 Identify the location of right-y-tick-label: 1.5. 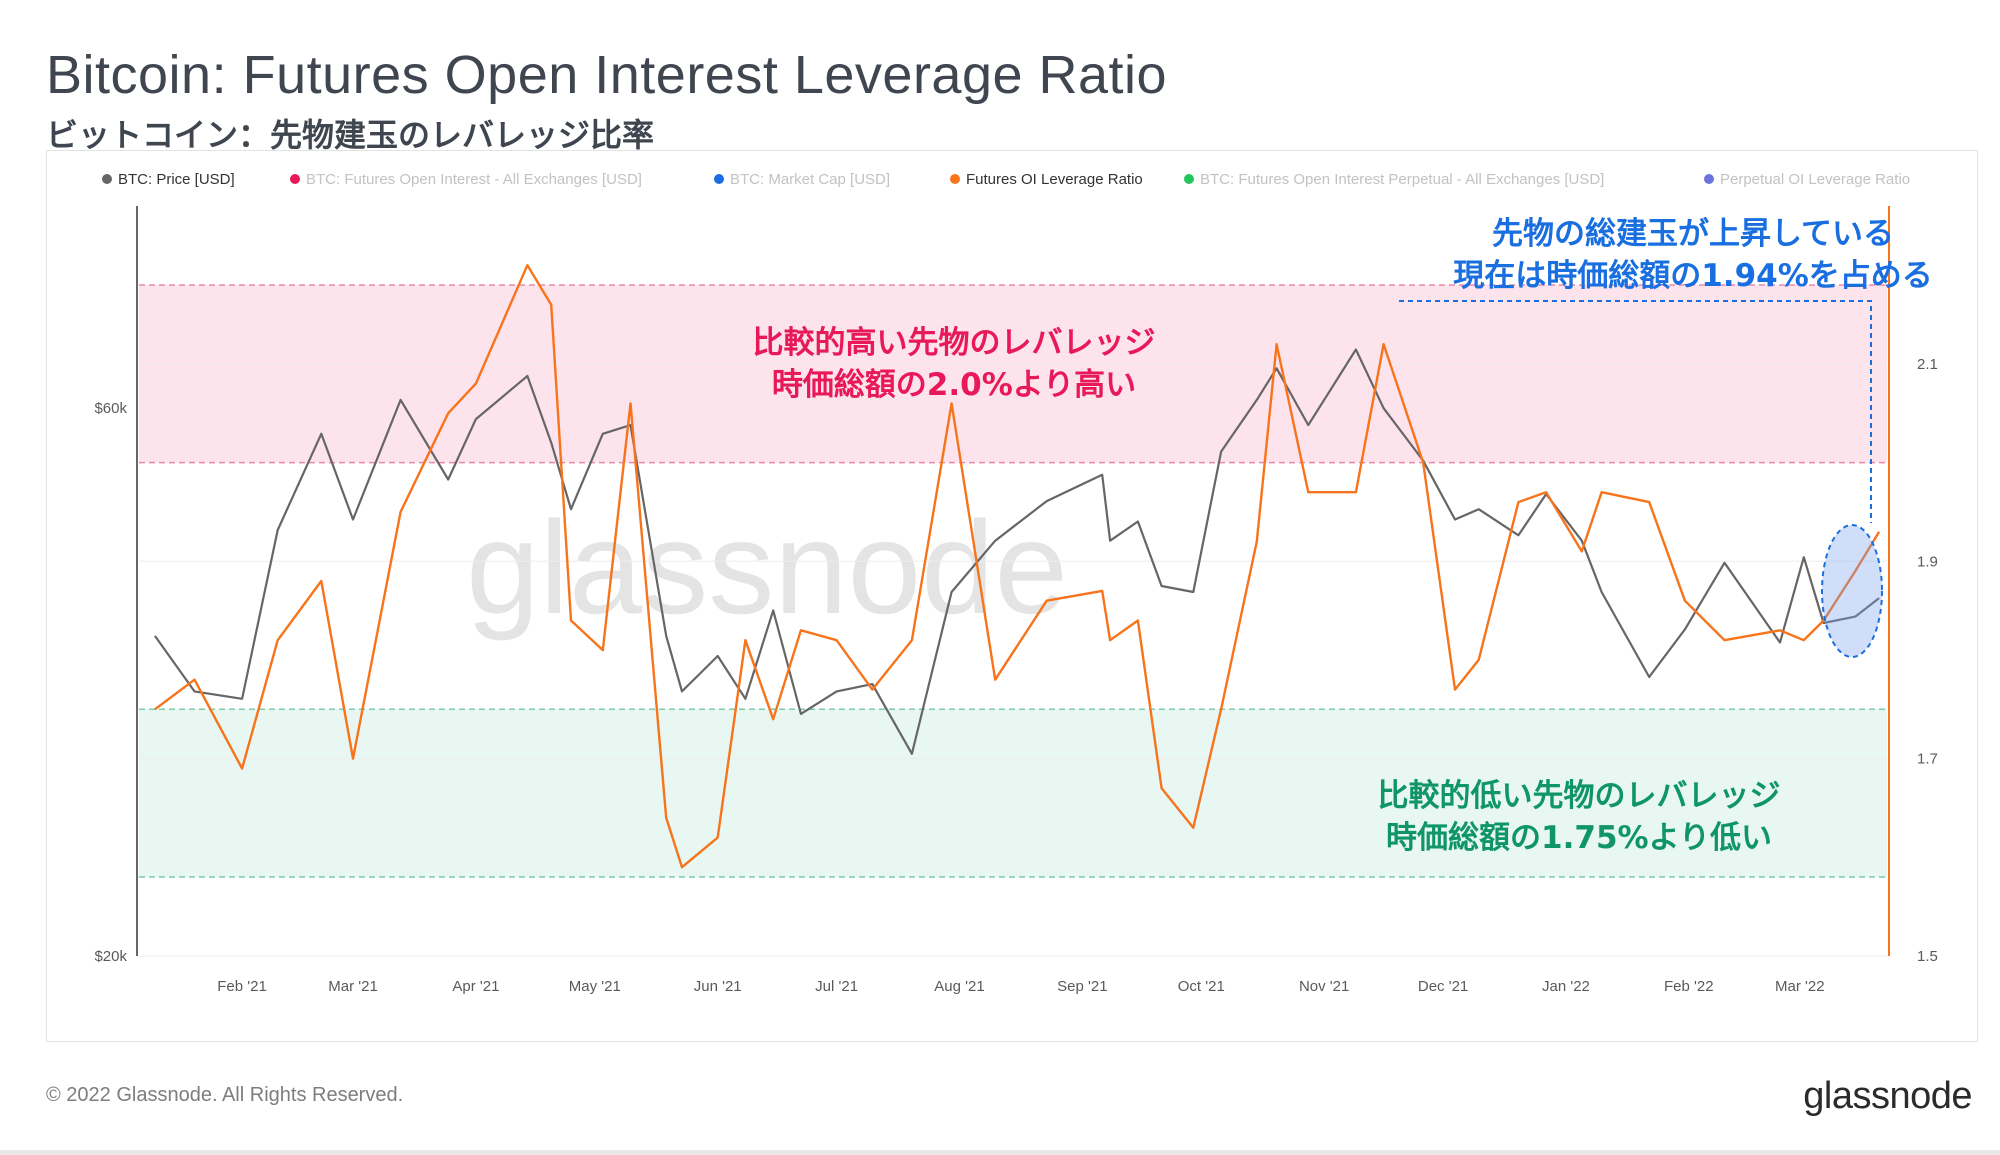
(1927, 956).